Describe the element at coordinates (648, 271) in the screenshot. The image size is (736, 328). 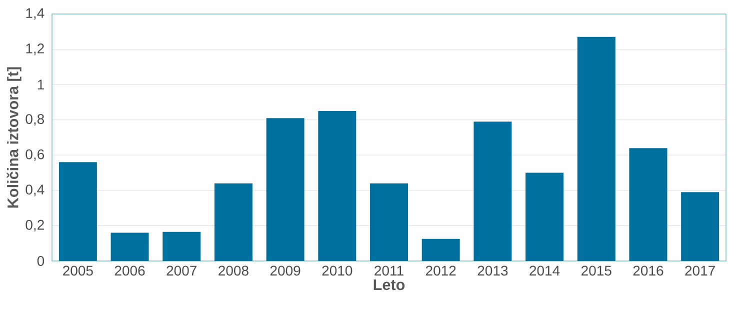
I see `x-tick-label: 2016` at that location.